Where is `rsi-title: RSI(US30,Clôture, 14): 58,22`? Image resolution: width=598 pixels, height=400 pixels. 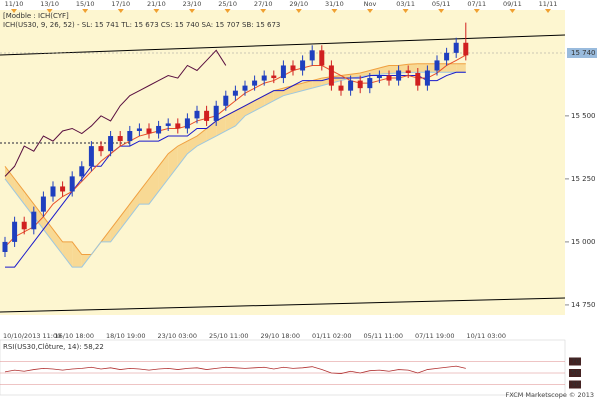 rsi-title: RSI(US30,Clôture, 14): 58,22 is located at coordinates (53, 347).